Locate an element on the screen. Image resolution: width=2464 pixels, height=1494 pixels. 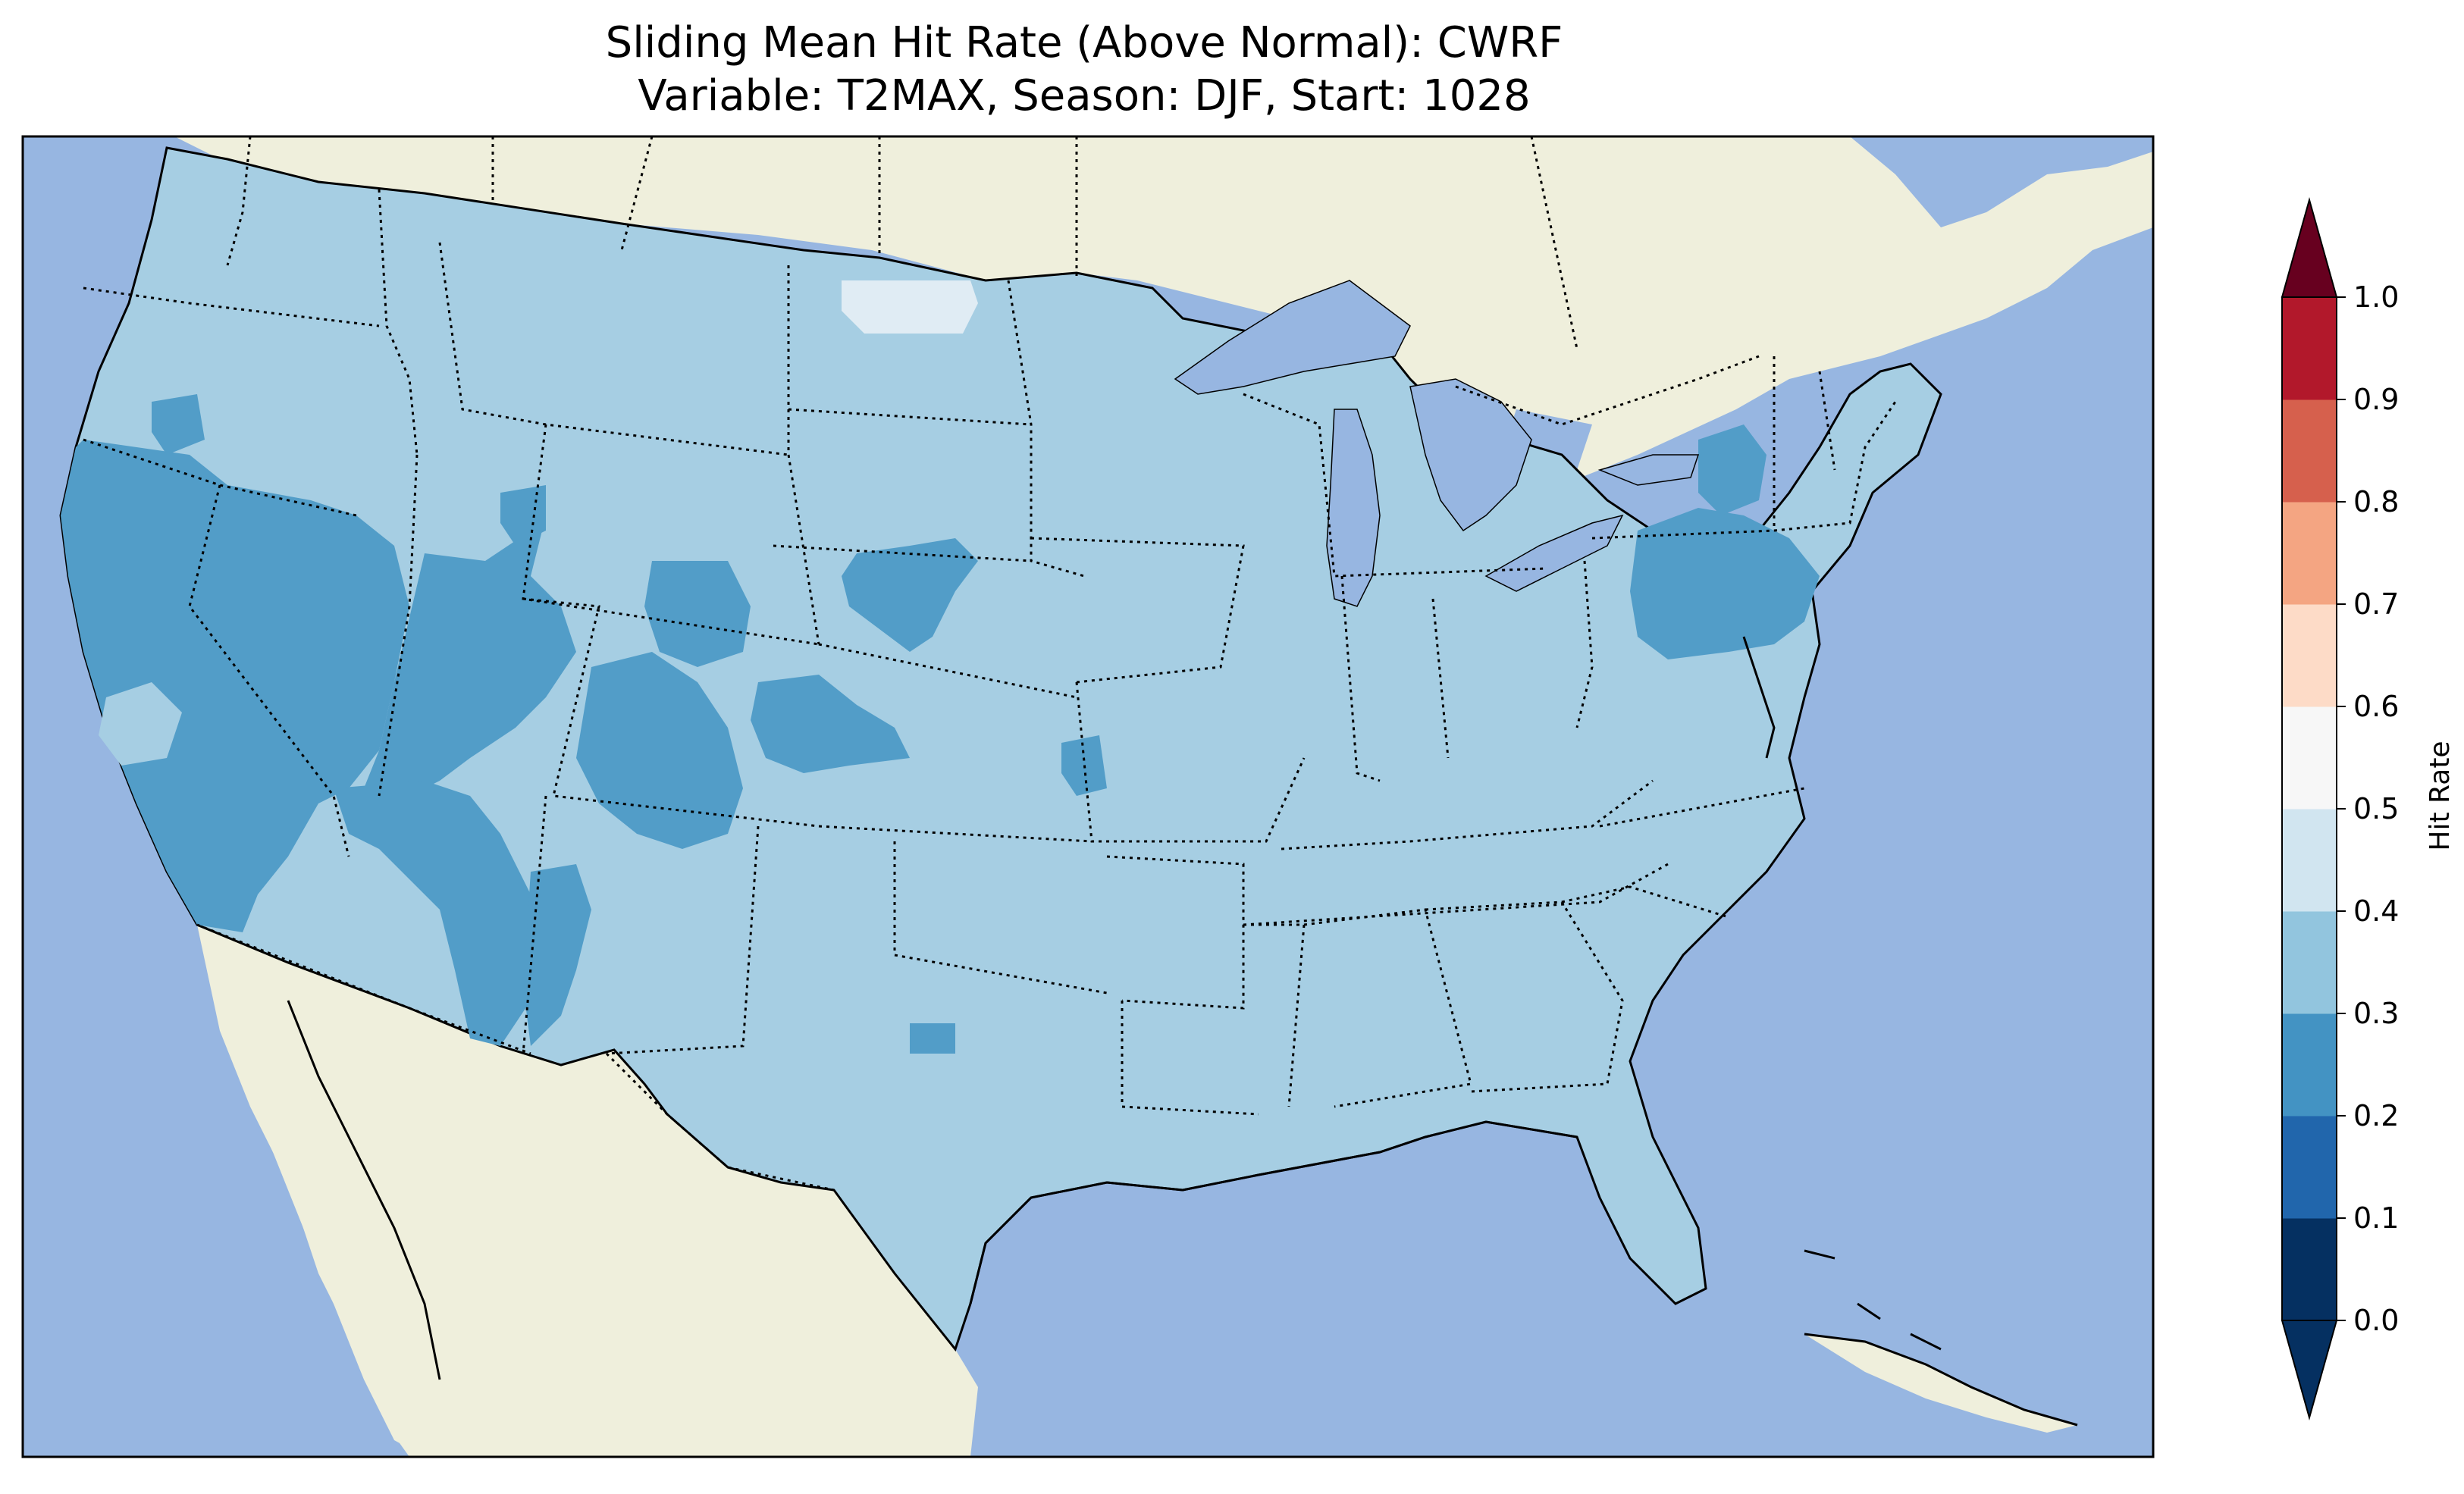
great-lakes is located at coordinates (1437, 443).